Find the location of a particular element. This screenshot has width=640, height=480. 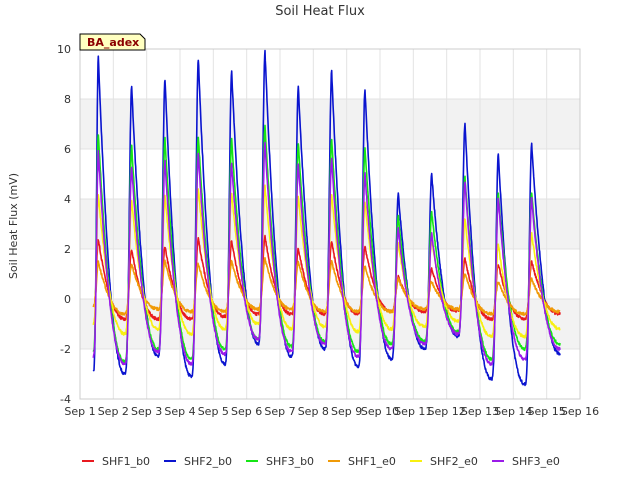

x-tick-label: Sep 16 is located at coordinates (580, 411).